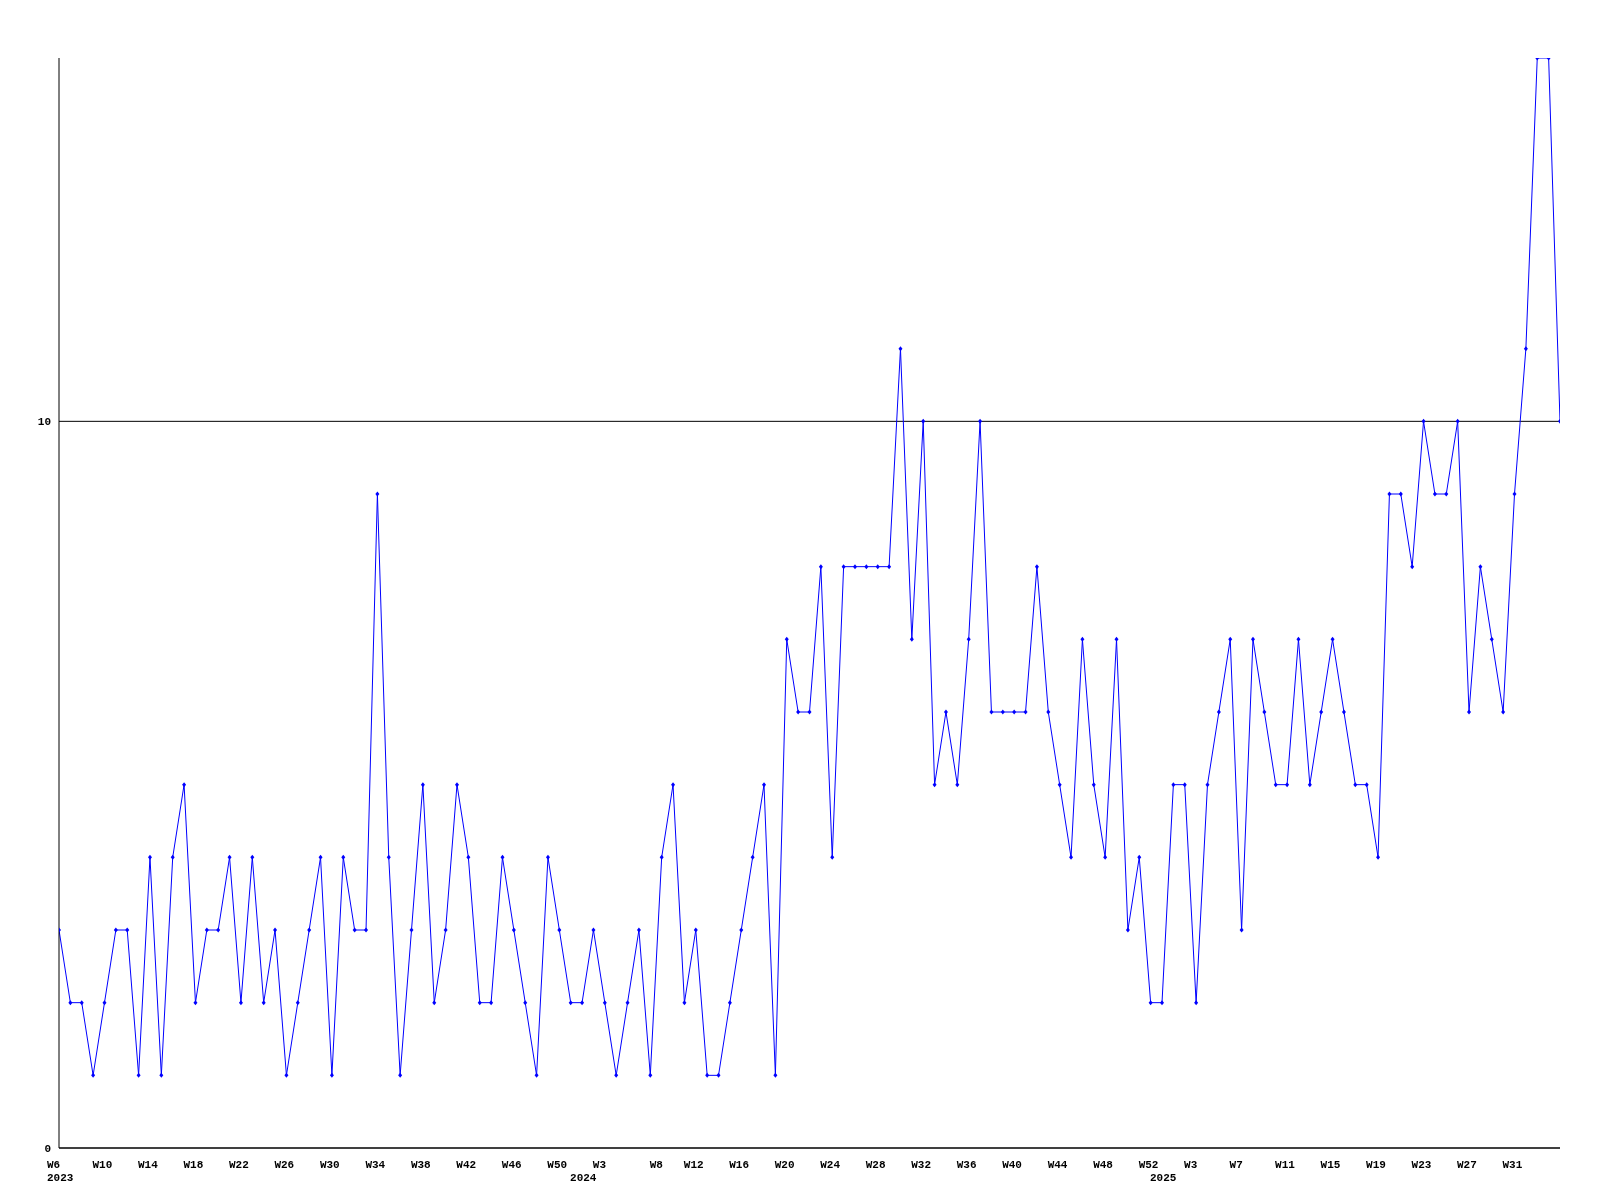 This screenshot has width=1600, height=1200. What do you see at coordinates (54, 1165) in the screenshot?
I see `x-tick-label: W6` at bounding box center [54, 1165].